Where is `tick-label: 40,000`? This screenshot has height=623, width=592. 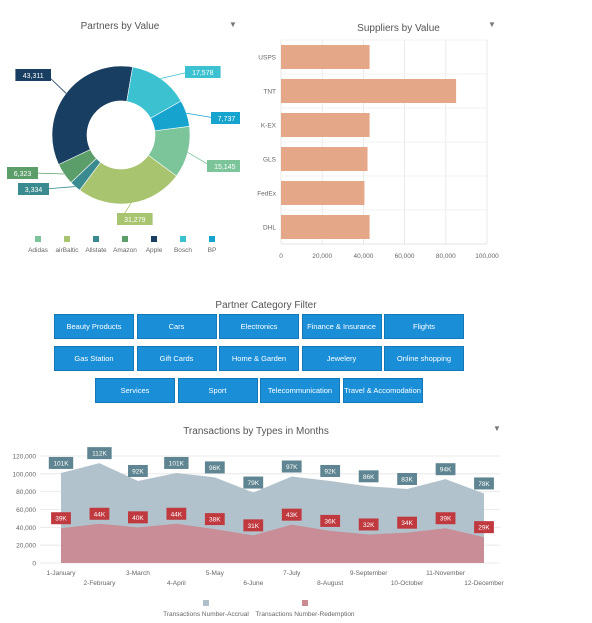
tick-label: 40,000 is located at coordinates (363, 256).